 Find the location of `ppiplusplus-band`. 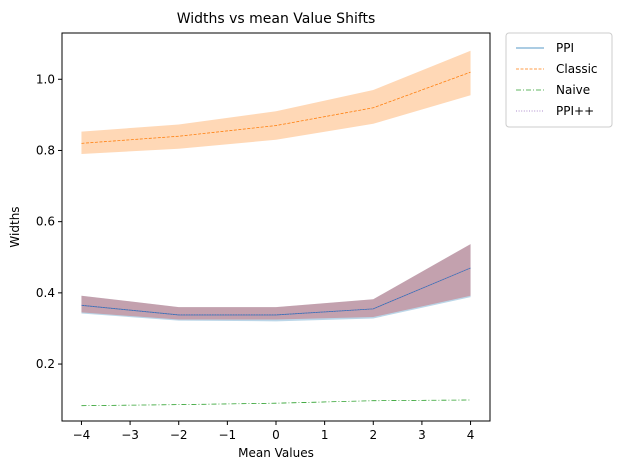

ppiplusplus-band is located at coordinates (276, 282).